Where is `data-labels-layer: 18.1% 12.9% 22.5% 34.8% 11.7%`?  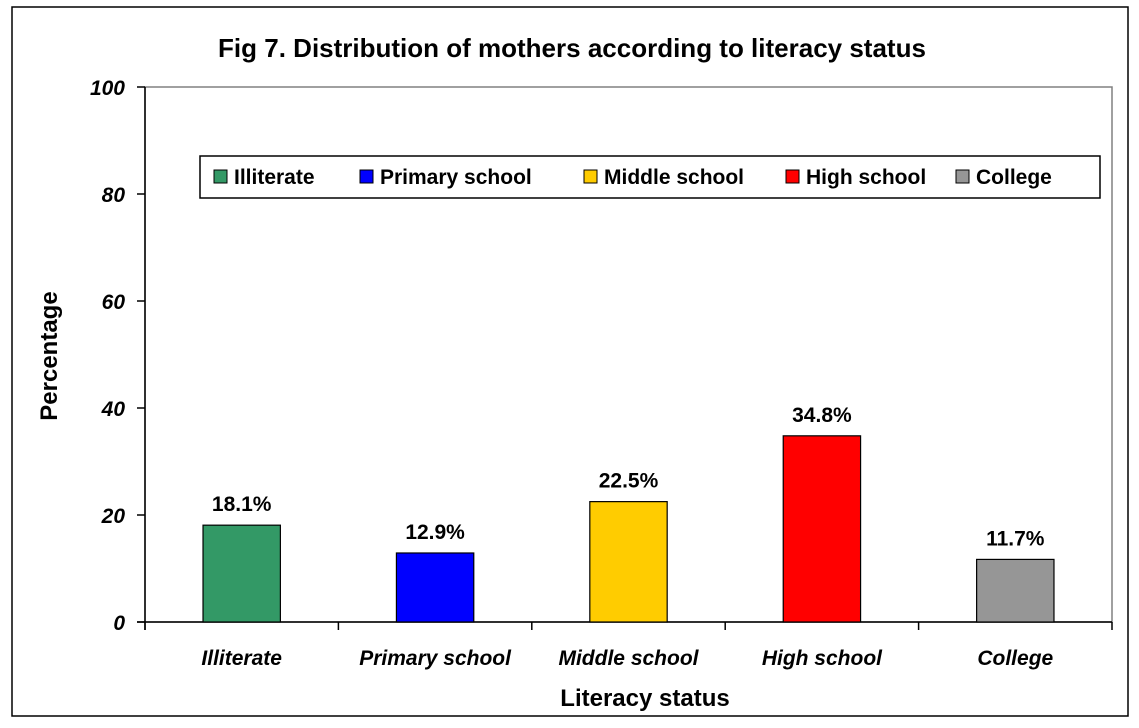
data-labels-layer: 18.1% 12.9% 22.5% 34.8% 11.7% is located at coordinates (628, 477).